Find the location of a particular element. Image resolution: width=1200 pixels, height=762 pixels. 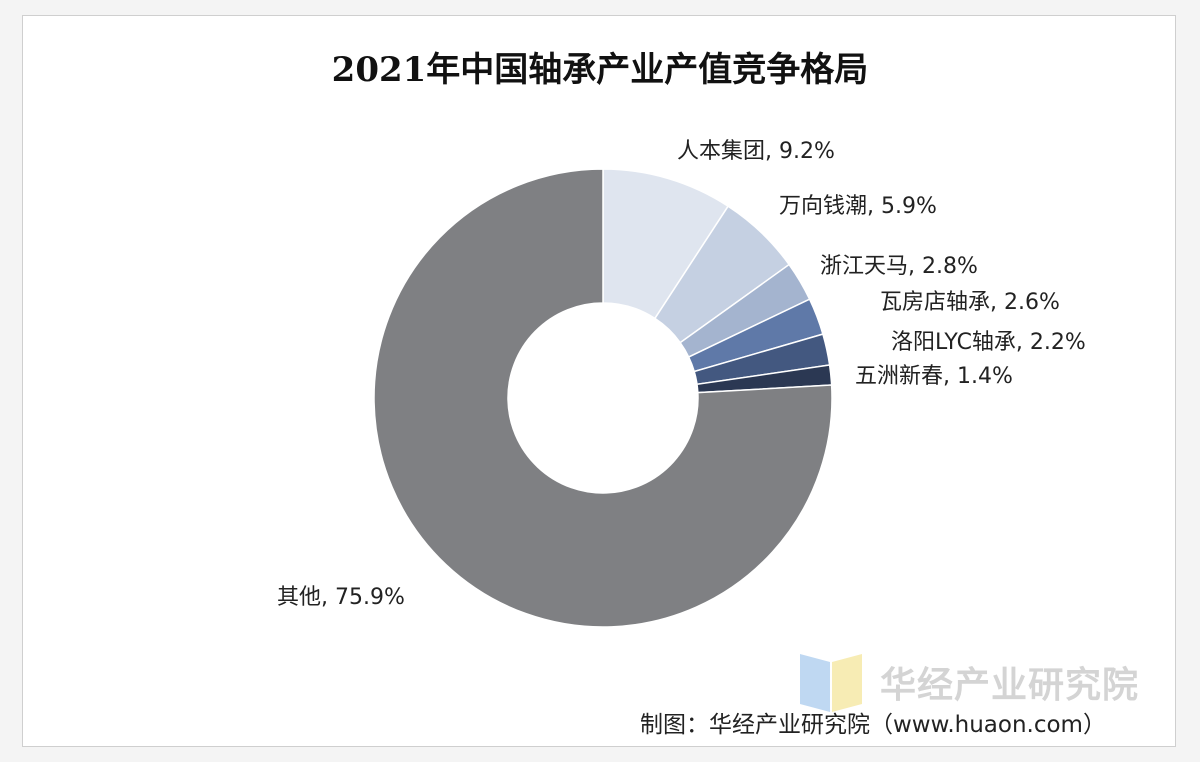

watermark-text: 华经产业研究院 is located at coordinates (1010, 685).